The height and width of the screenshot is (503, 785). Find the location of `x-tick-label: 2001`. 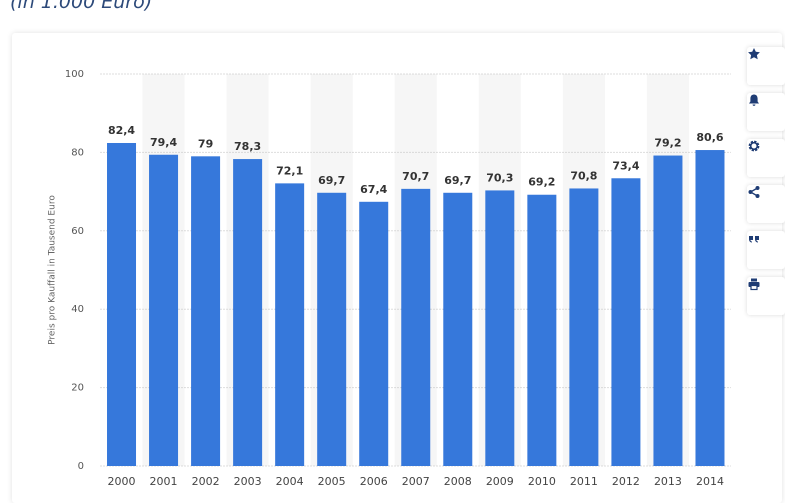

x-tick-label: 2001 is located at coordinates (164, 481).